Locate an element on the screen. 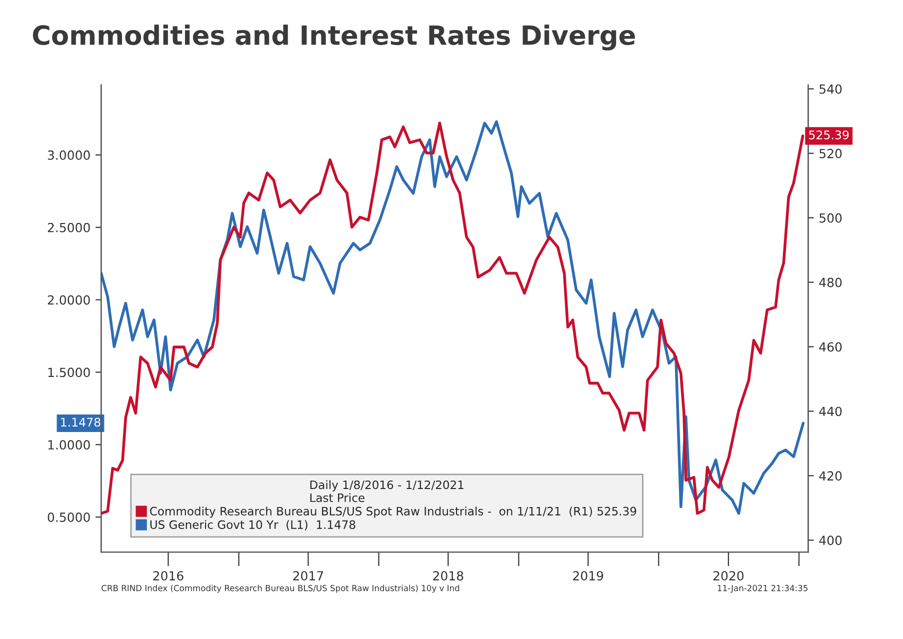  y2-tick-label: 500 is located at coordinates (831, 218).